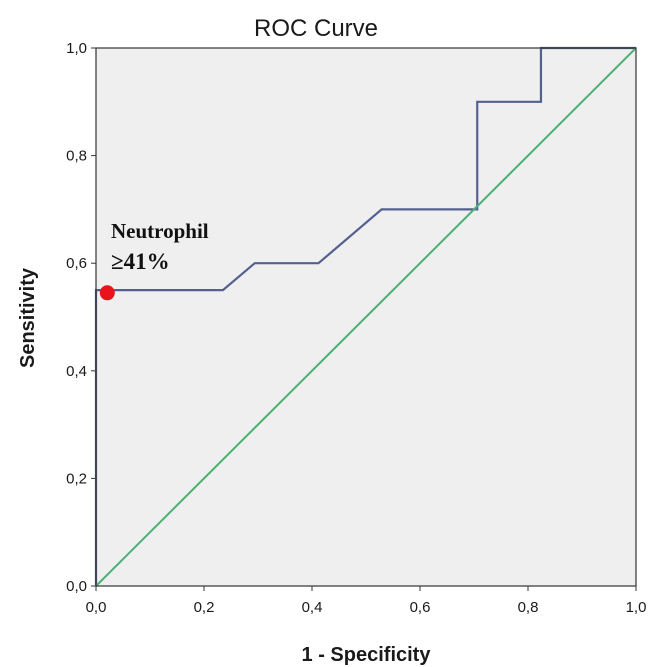 The width and height of the screenshot is (651, 667). What do you see at coordinates (140, 261) in the screenshot?
I see `annotation-label-line2: ≥41%` at bounding box center [140, 261].